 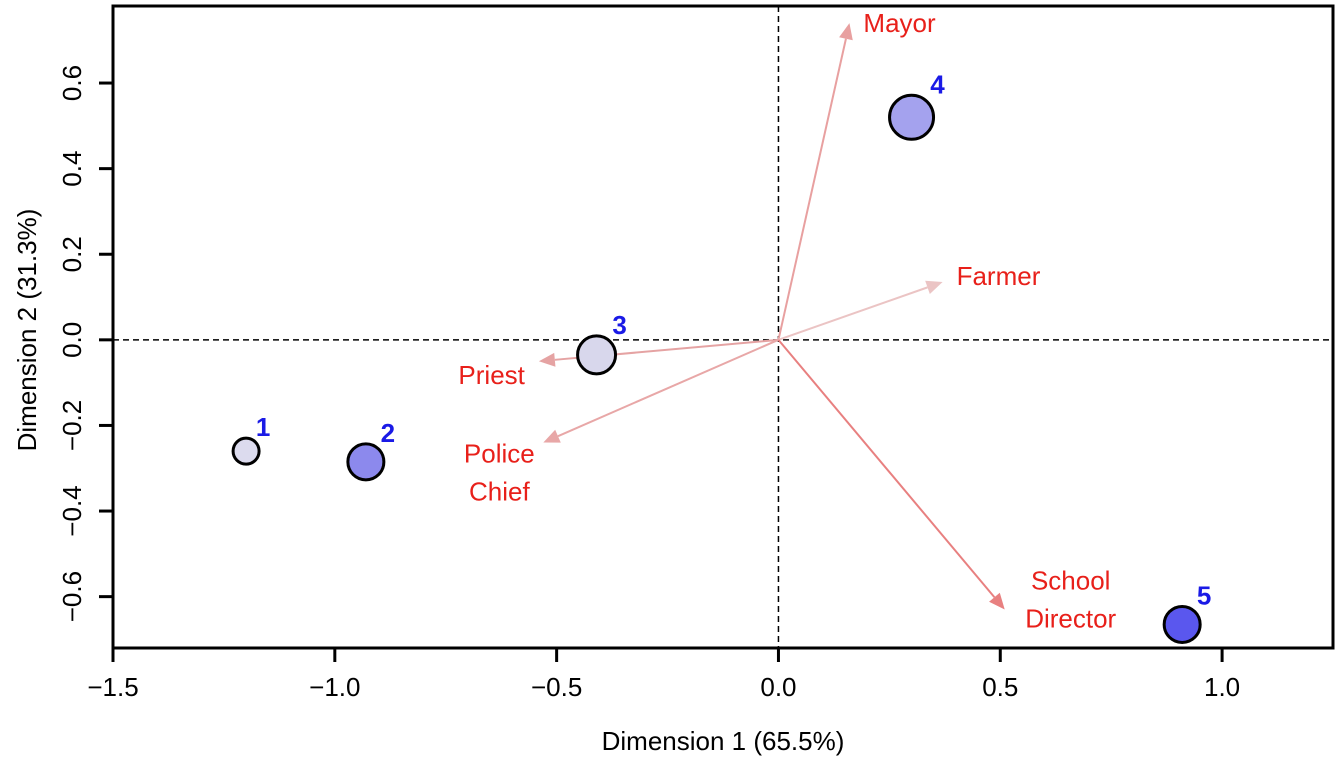 What do you see at coordinates (491, 375) in the screenshot?
I see `vector-label: Priest` at bounding box center [491, 375].